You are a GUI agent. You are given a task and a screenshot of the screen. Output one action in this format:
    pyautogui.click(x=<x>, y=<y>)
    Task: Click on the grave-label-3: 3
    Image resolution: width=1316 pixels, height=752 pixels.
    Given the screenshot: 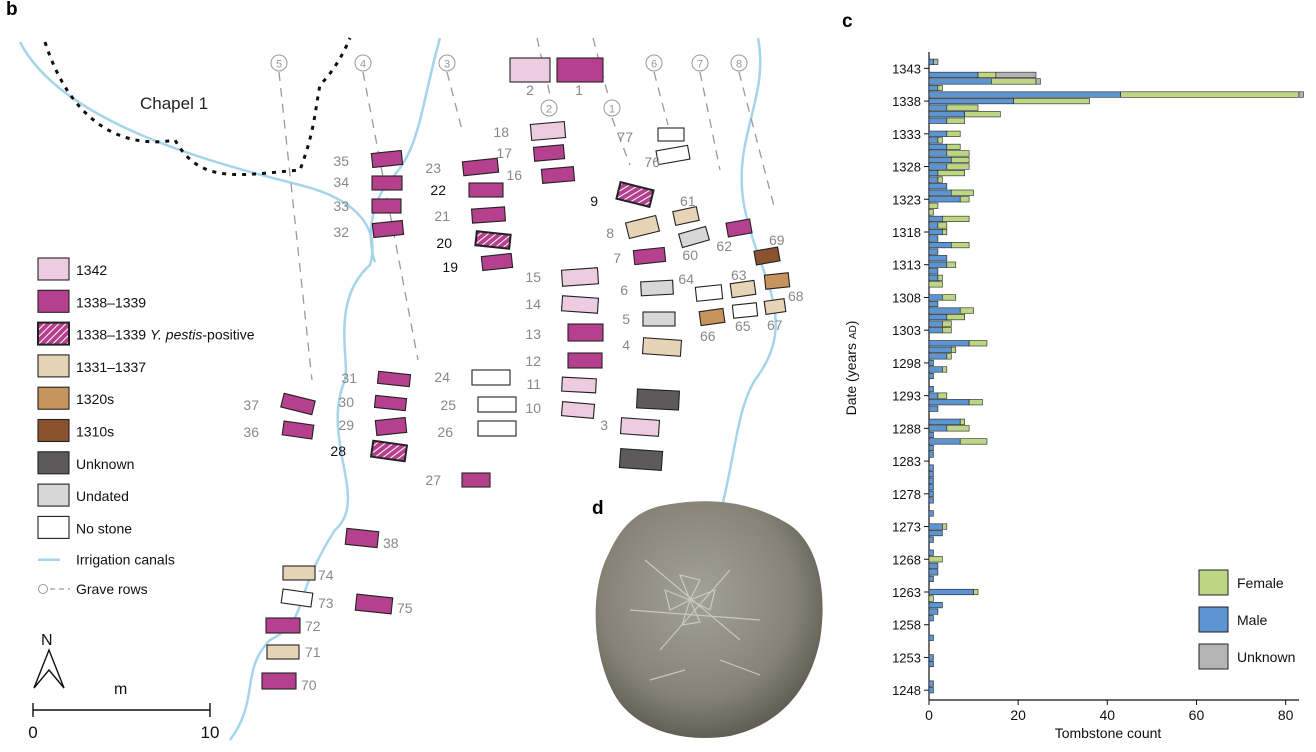 What is the action you would take?
    pyautogui.click(x=604, y=425)
    